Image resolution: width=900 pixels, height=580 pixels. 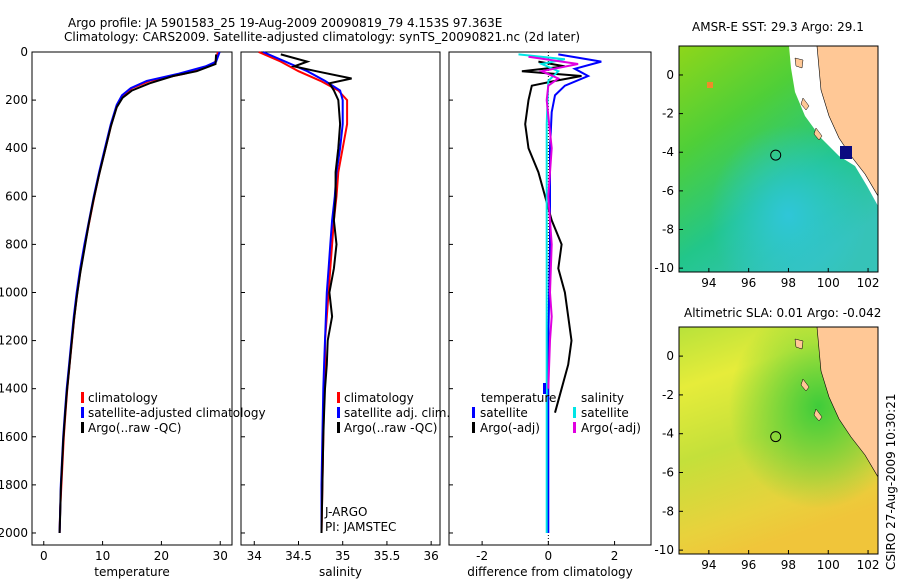 I want to click on y-tick-label: 400, so click(x=16, y=148).